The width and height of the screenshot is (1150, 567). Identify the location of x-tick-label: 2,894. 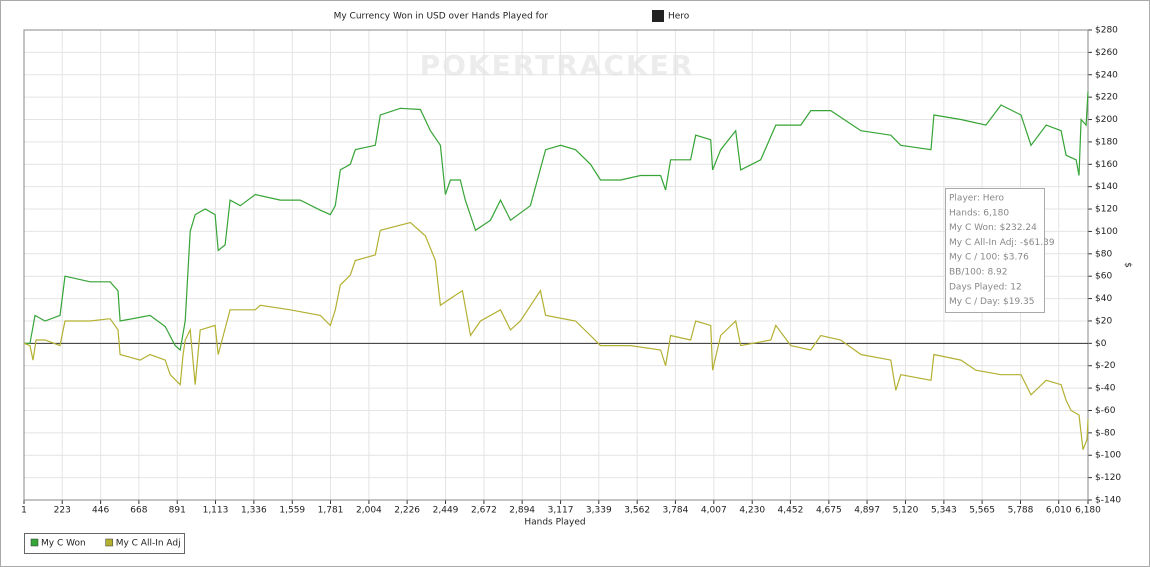
(522, 511).